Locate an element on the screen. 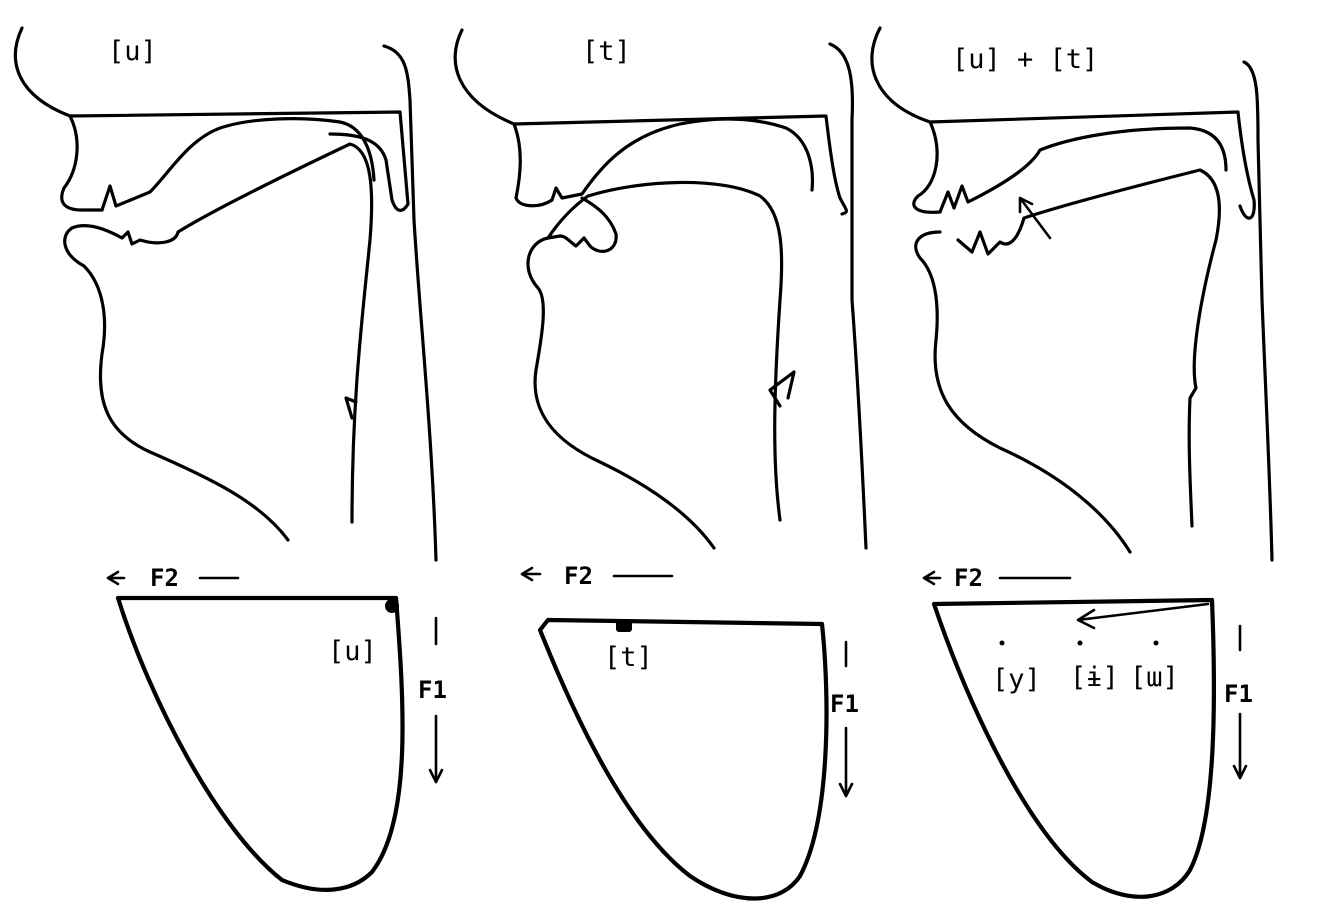  y-point is located at coordinates (1002, 643).